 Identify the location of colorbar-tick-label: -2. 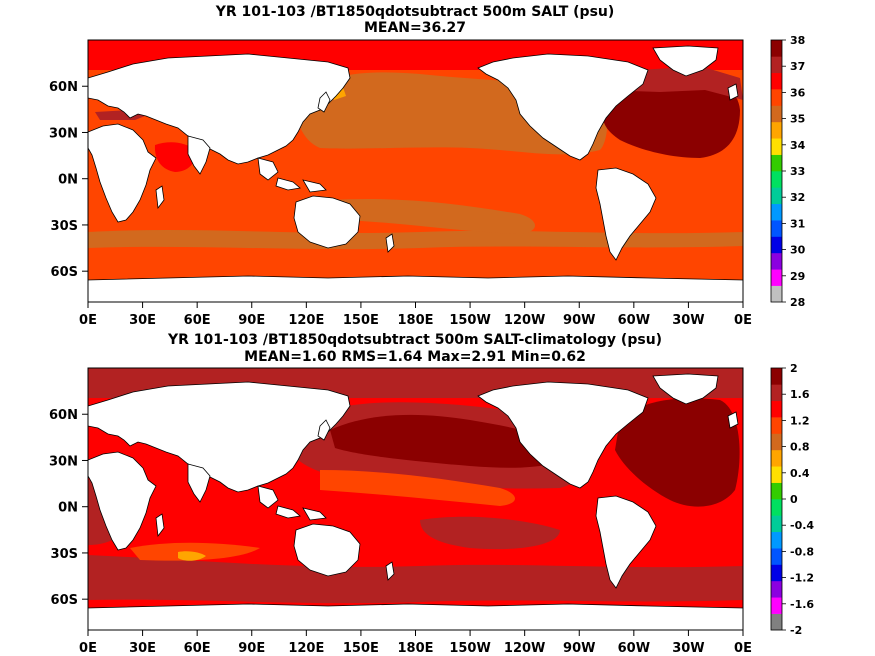
(796, 630).